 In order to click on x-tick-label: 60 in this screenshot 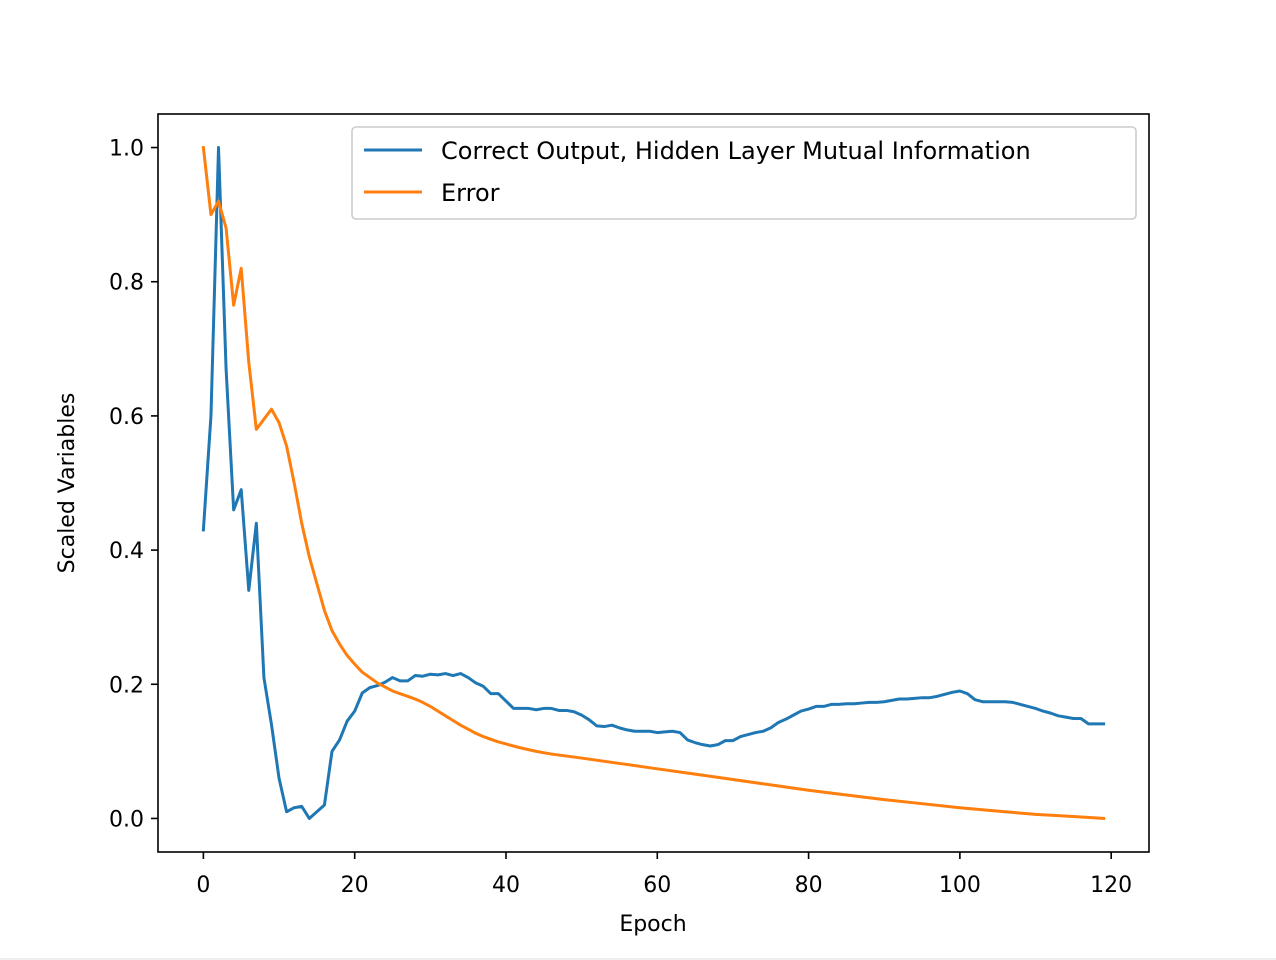, I will do `click(657, 885)`.